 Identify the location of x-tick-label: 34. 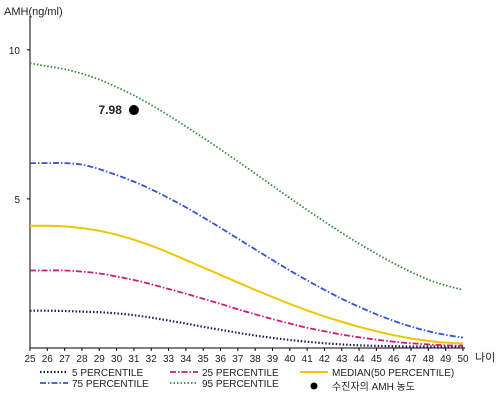
(186, 359).